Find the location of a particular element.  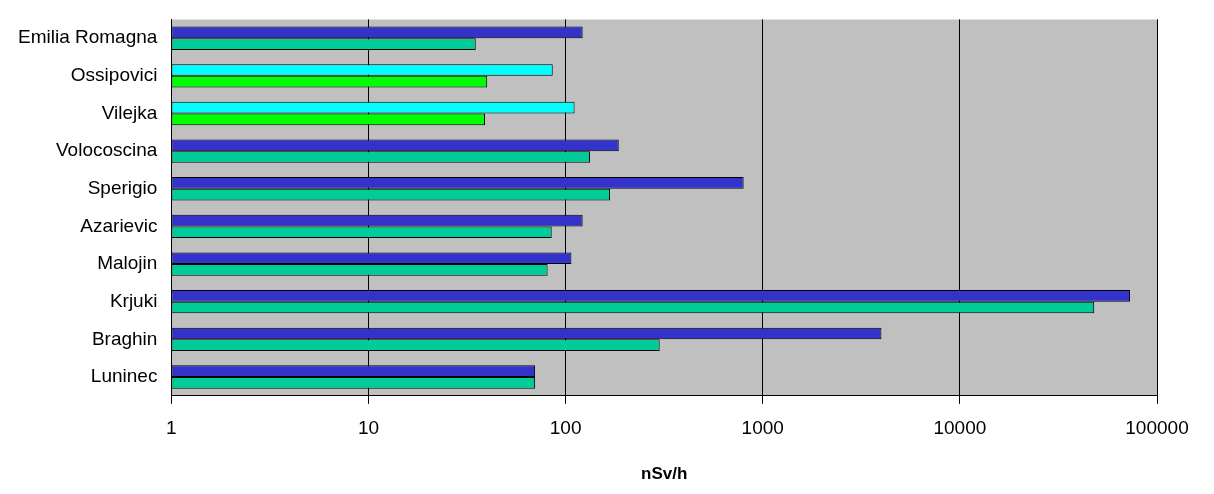

y-tick-label: Malojin is located at coordinates (127, 263).